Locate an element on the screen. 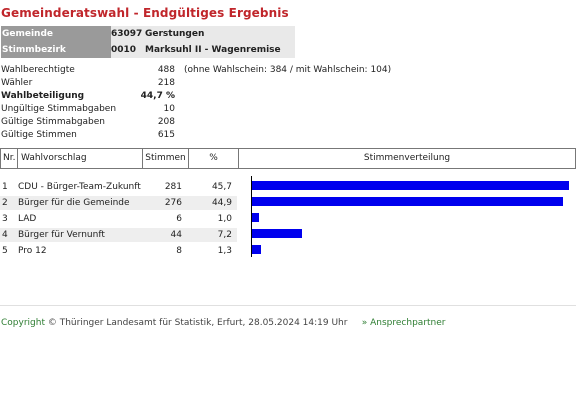 This screenshot has height=400, width=576. footer-divider is located at coordinates (288, 305).